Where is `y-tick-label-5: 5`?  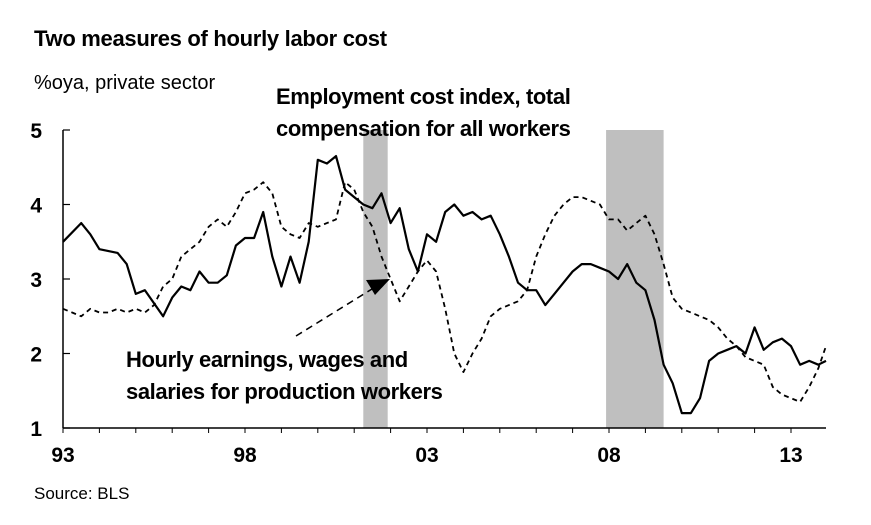 y-tick-label-5: 5 is located at coordinates (36, 131).